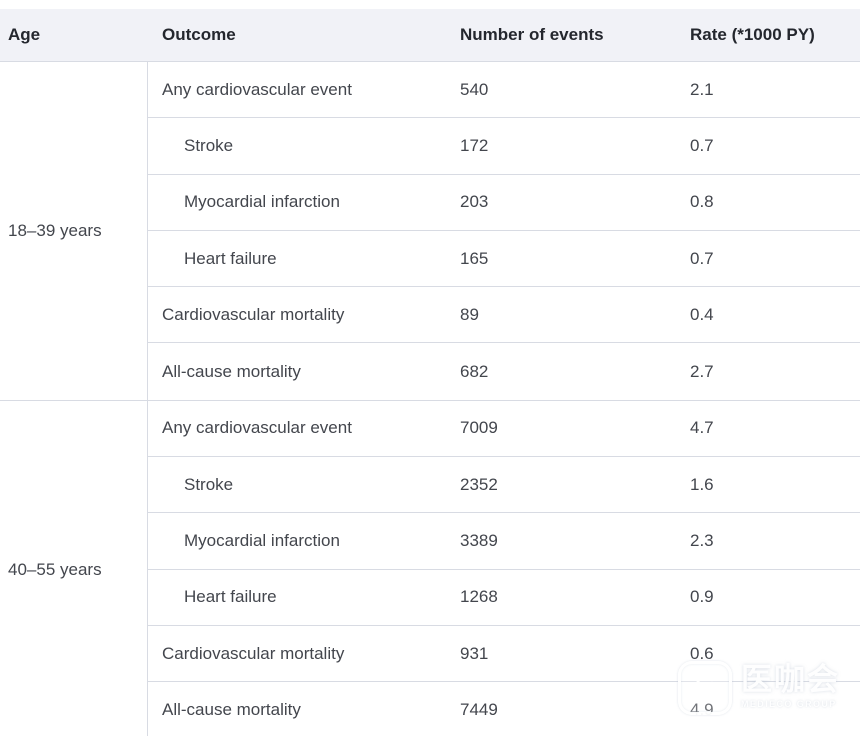  Describe the element at coordinates (199, 34) in the screenshot. I see `column-header-outcome: Outcome` at that location.